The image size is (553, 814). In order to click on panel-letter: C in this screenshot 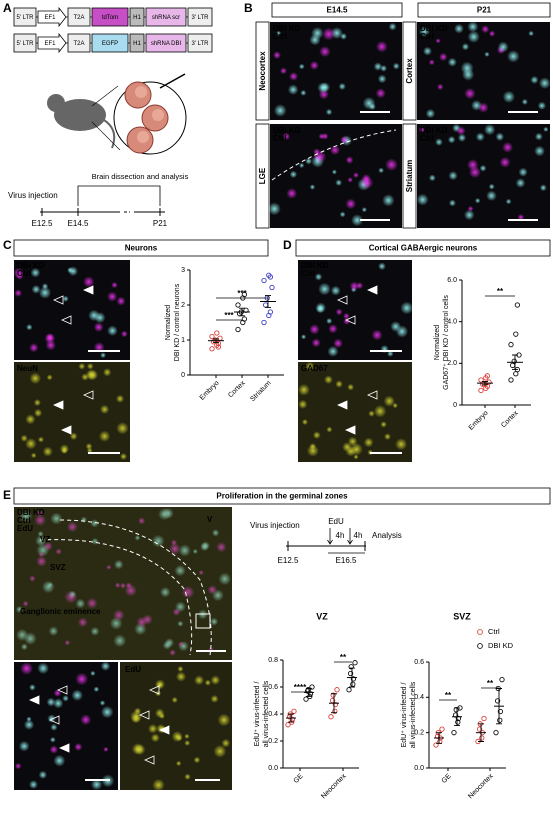, I will do `click(7, 245)`.